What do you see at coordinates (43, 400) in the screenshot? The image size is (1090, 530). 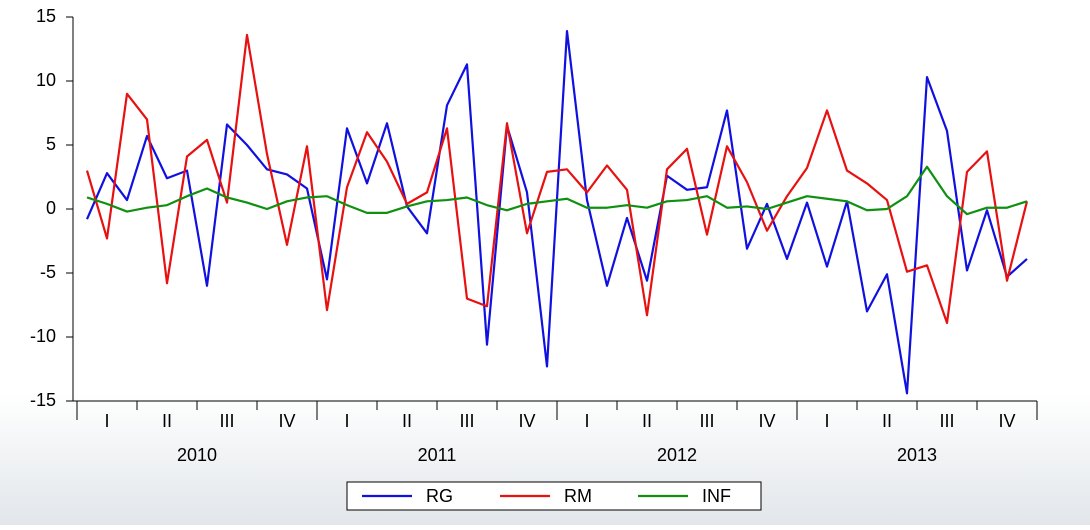 I see `y-tick-label: -15` at bounding box center [43, 400].